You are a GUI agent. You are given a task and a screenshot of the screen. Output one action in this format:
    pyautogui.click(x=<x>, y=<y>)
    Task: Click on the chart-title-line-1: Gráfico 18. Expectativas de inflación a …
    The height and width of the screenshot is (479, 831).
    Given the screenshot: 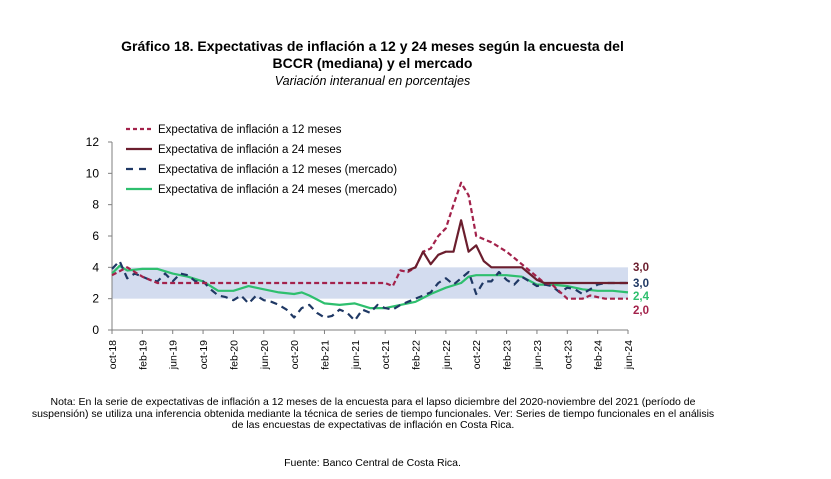 What is the action you would take?
    pyautogui.click(x=372, y=46)
    